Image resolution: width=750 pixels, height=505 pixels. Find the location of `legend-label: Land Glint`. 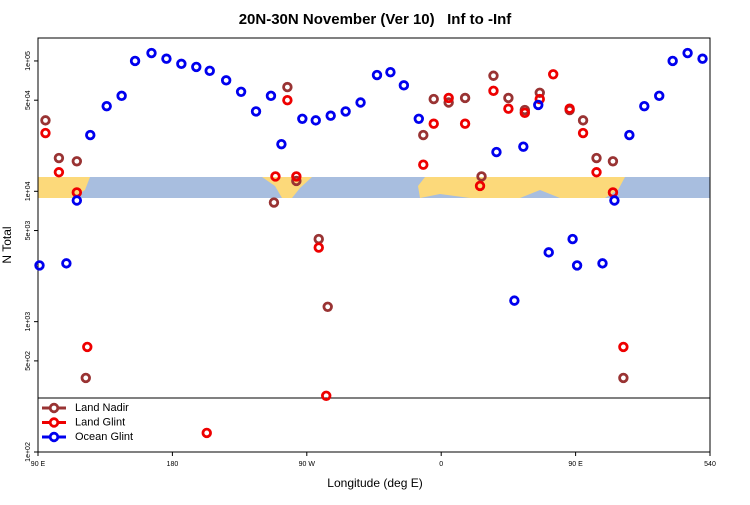

legend-label: Land Glint is located at coordinates (100, 422).